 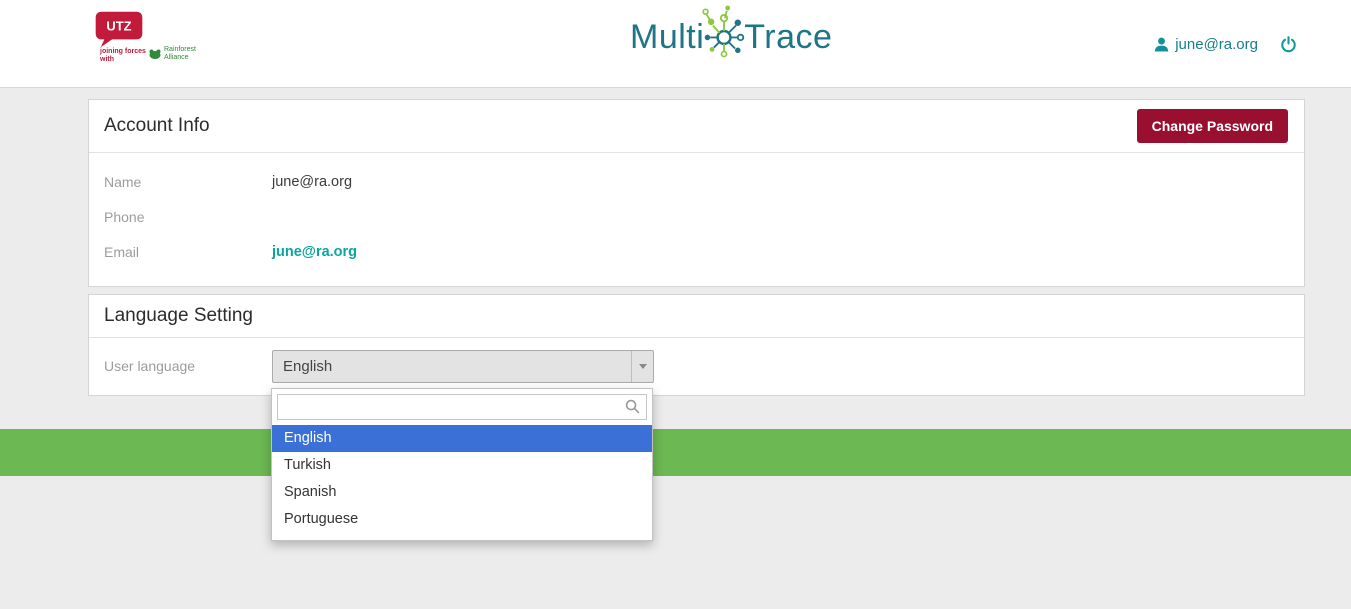 What do you see at coordinates (675, 452) in the screenshot?
I see `footer-bar` at bounding box center [675, 452].